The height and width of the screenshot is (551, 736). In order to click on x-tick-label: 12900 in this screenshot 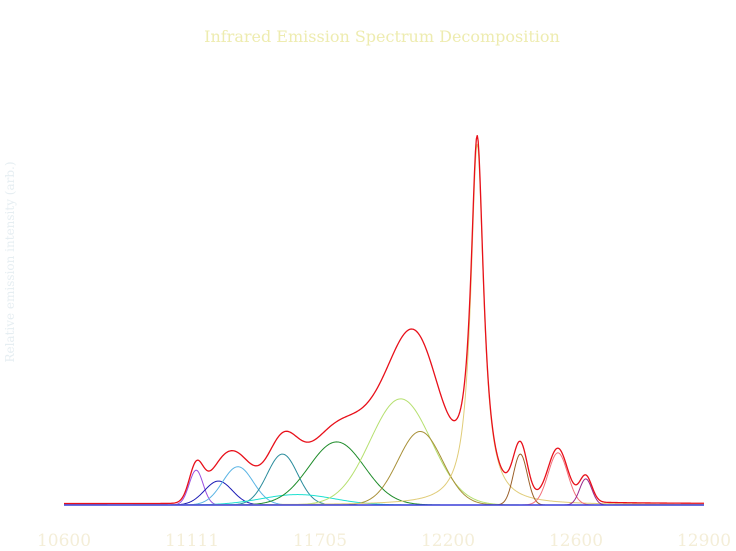, I will do `click(704, 541)`.